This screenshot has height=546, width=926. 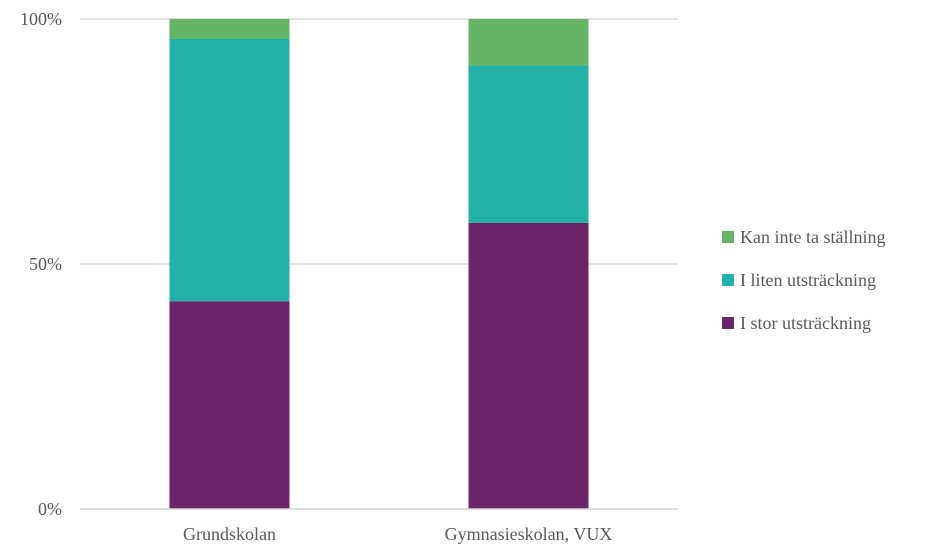 What do you see at coordinates (50, 509) in the screenshot?
I see `y-tick-label: 0%` at bounding box center [50, 509].